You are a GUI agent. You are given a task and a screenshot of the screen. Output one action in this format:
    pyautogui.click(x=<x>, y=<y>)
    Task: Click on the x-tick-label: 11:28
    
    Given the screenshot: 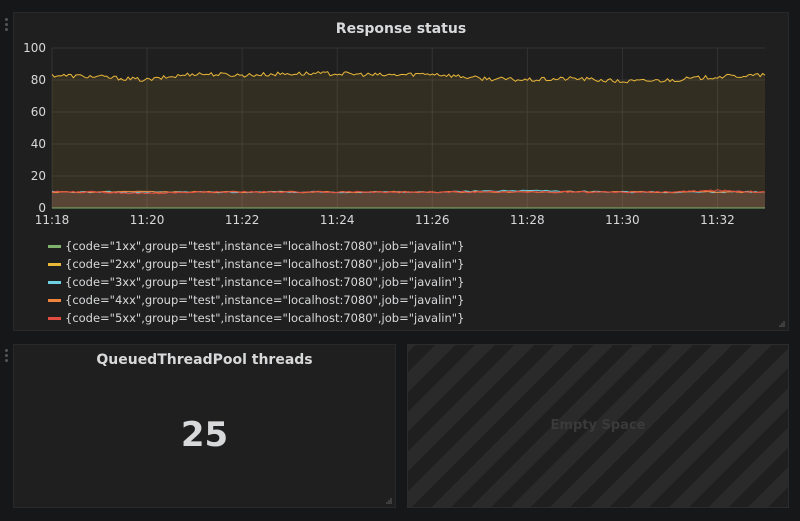 What is the action you would take?
    pyautogui.click(x=527, y=220)
    